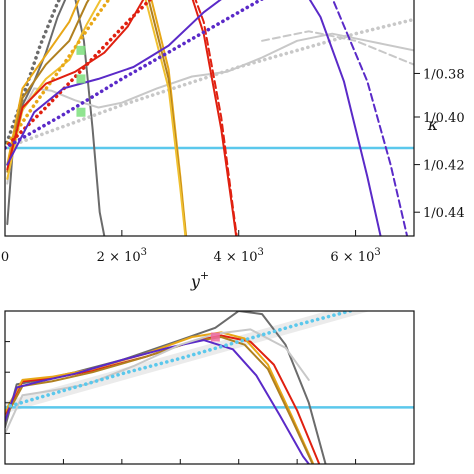 This screenshot has width=474, height=474. I want to click on right-tick-label-3: 1/0.44, so click(444, 213).